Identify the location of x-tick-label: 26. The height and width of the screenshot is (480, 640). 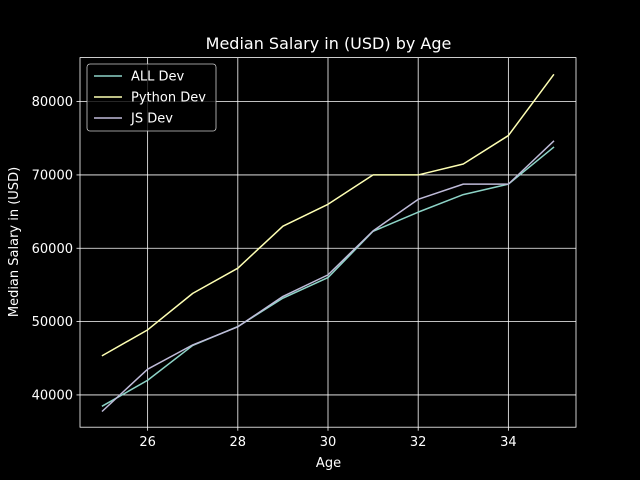
(147, 442).